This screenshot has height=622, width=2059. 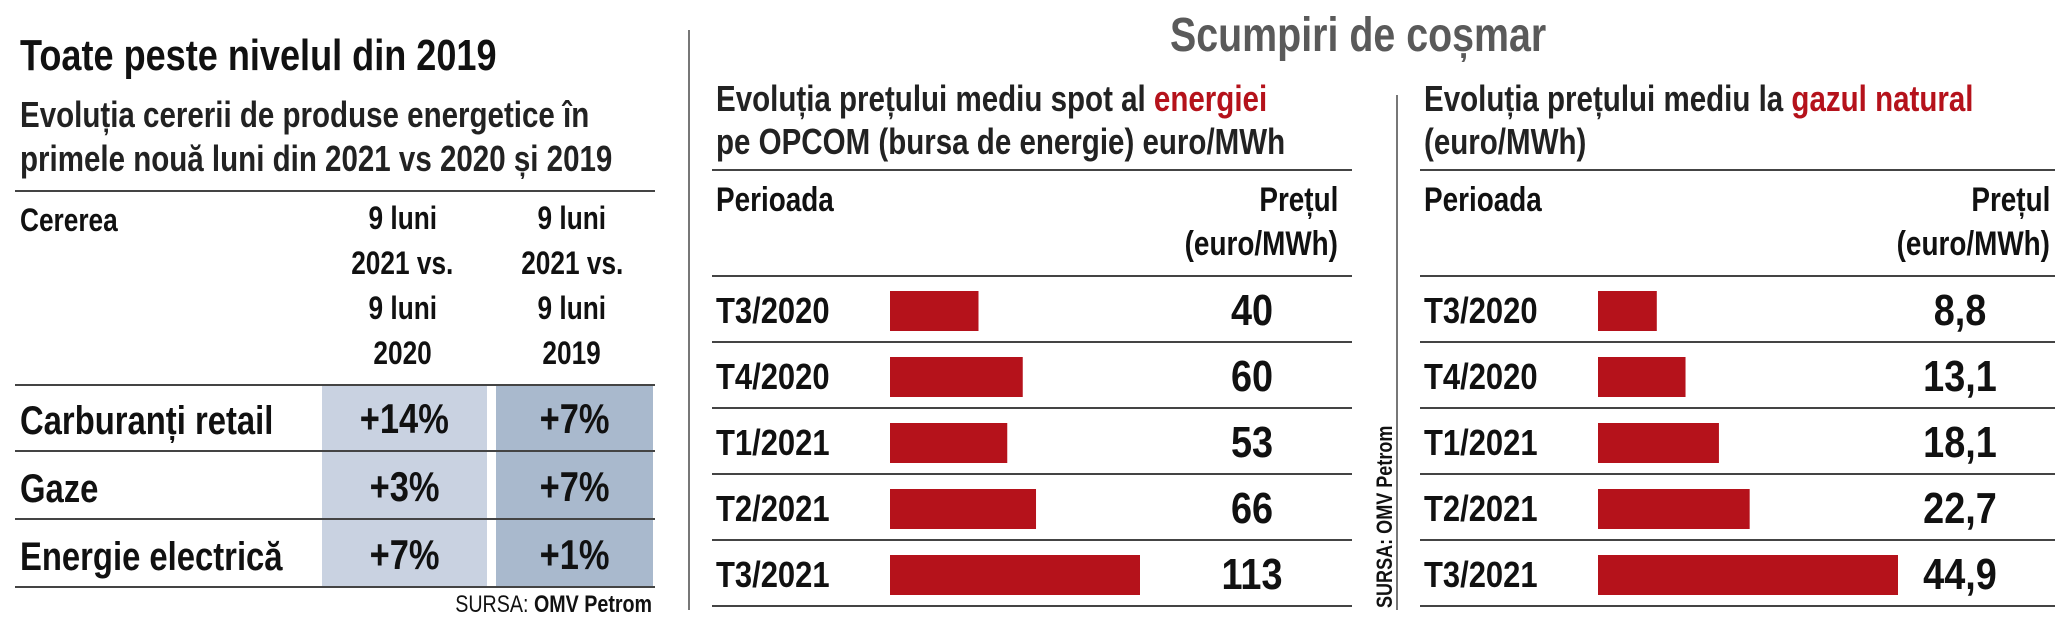 What do you see at coordinates (1358, 35) in the screenshot?
I see `main-title: Scumpiri de coșmar` at bounding box center [1358, 35].